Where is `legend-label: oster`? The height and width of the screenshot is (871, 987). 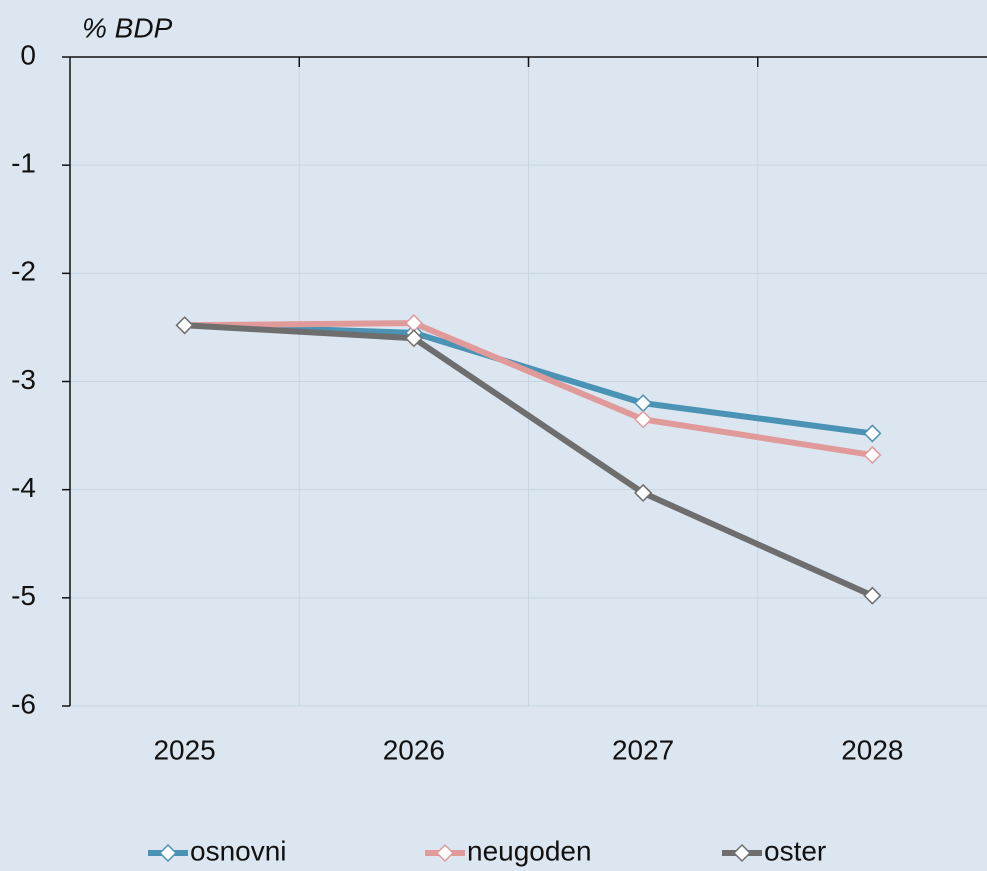 legend-label: oster is located at coordinates (795, 850).